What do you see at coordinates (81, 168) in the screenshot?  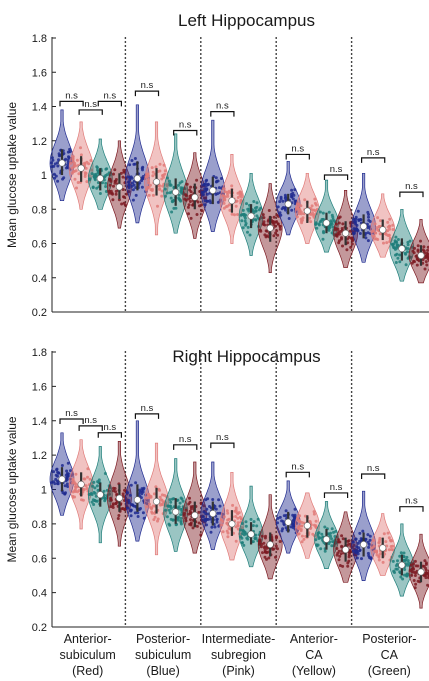 I see `data-points` at bounding box center [81, 168].